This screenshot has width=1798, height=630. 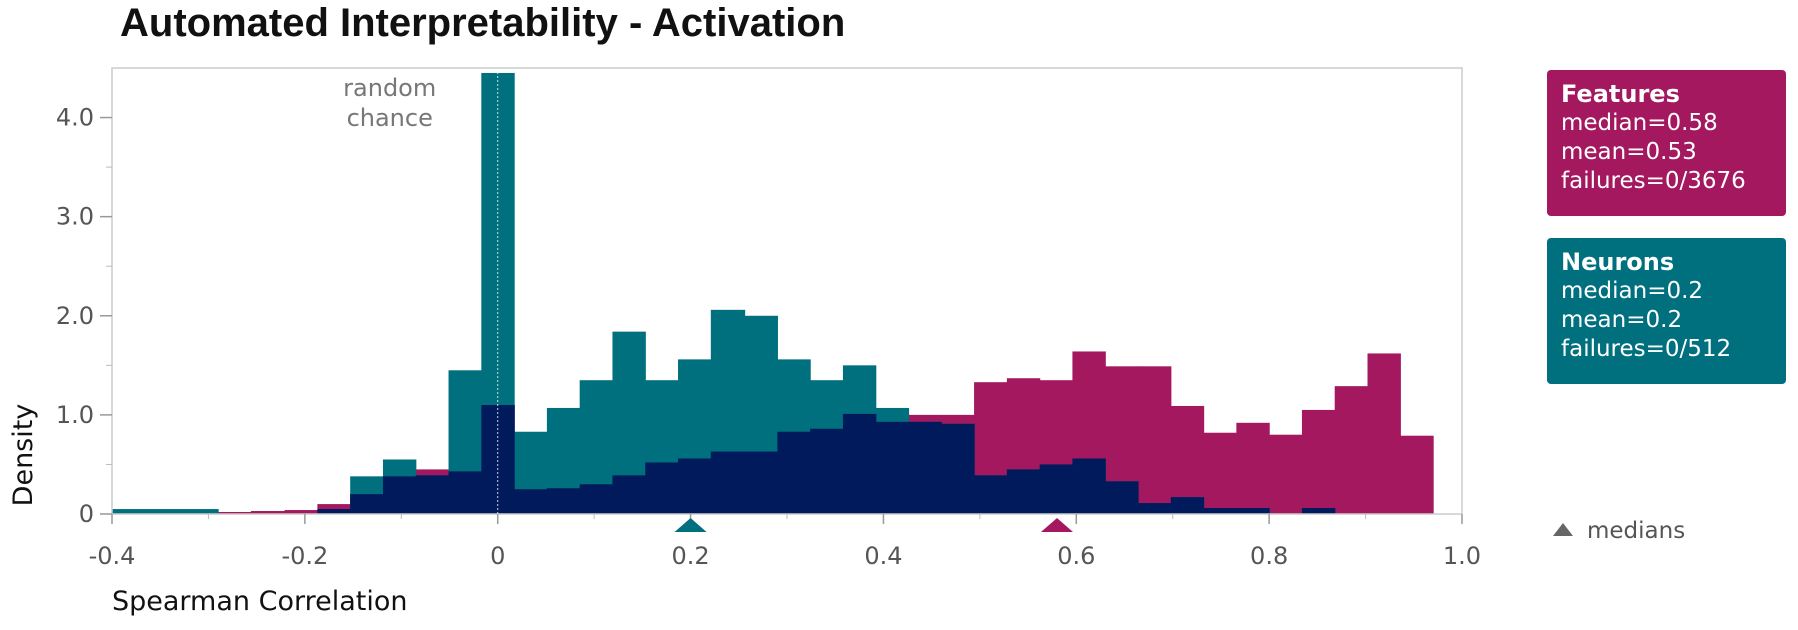 I want to click on y-tick-label-1: 1.0, so click(x=75, y=415).